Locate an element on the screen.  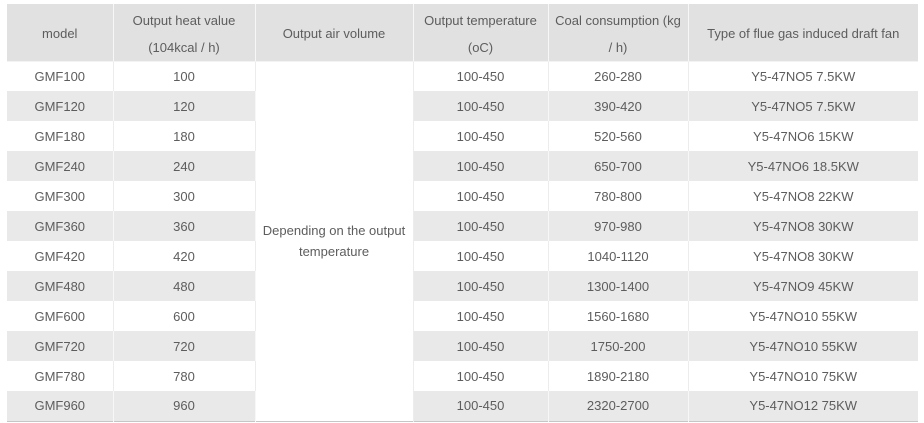
cell-heat-value: 780 is located at coordinates (184, 376).